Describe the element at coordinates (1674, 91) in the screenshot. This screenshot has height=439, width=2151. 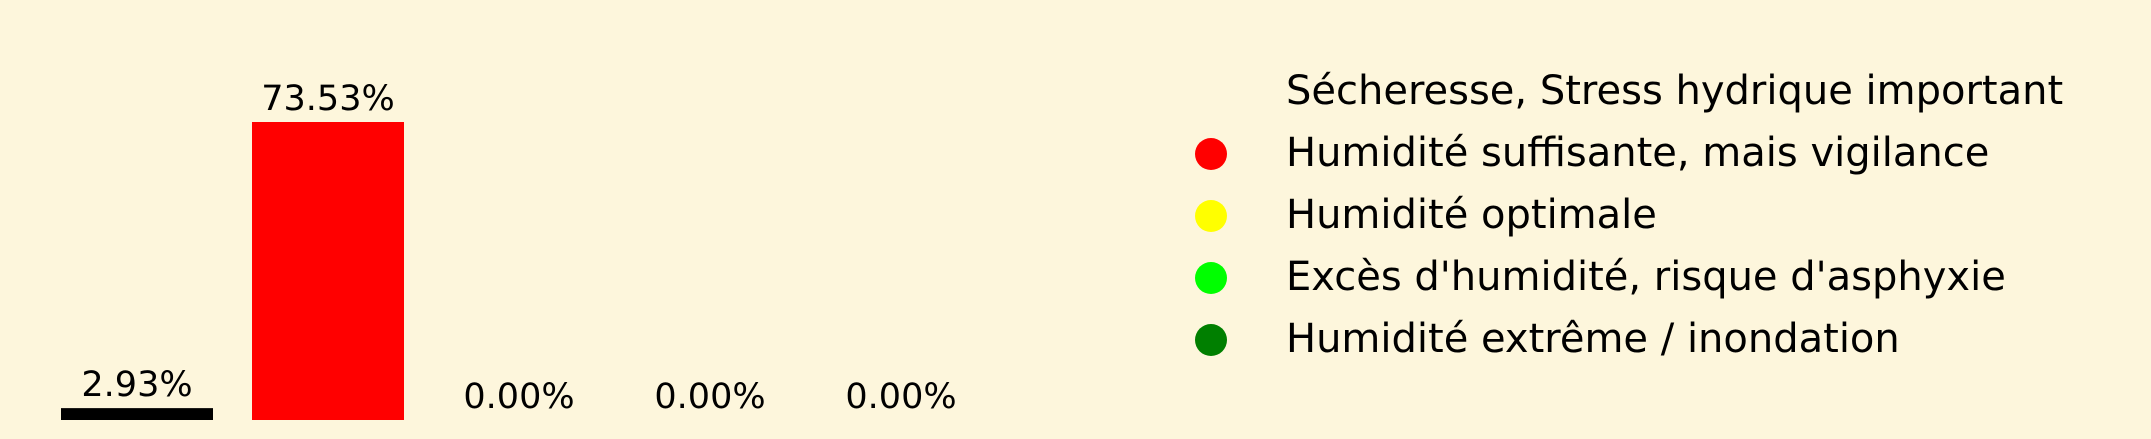
I see `legend-label-1: Sécheresse, Stress hydrique important` at that location.